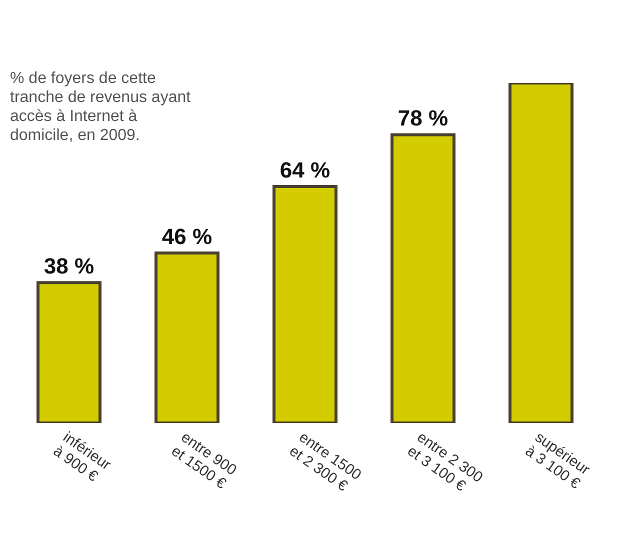 The height and width of the screenshot is (541, 640). What do you see at coordinates (423, 118) in the screenshot?
I see `data-label: 78 %` at bounding box center [423, 118].